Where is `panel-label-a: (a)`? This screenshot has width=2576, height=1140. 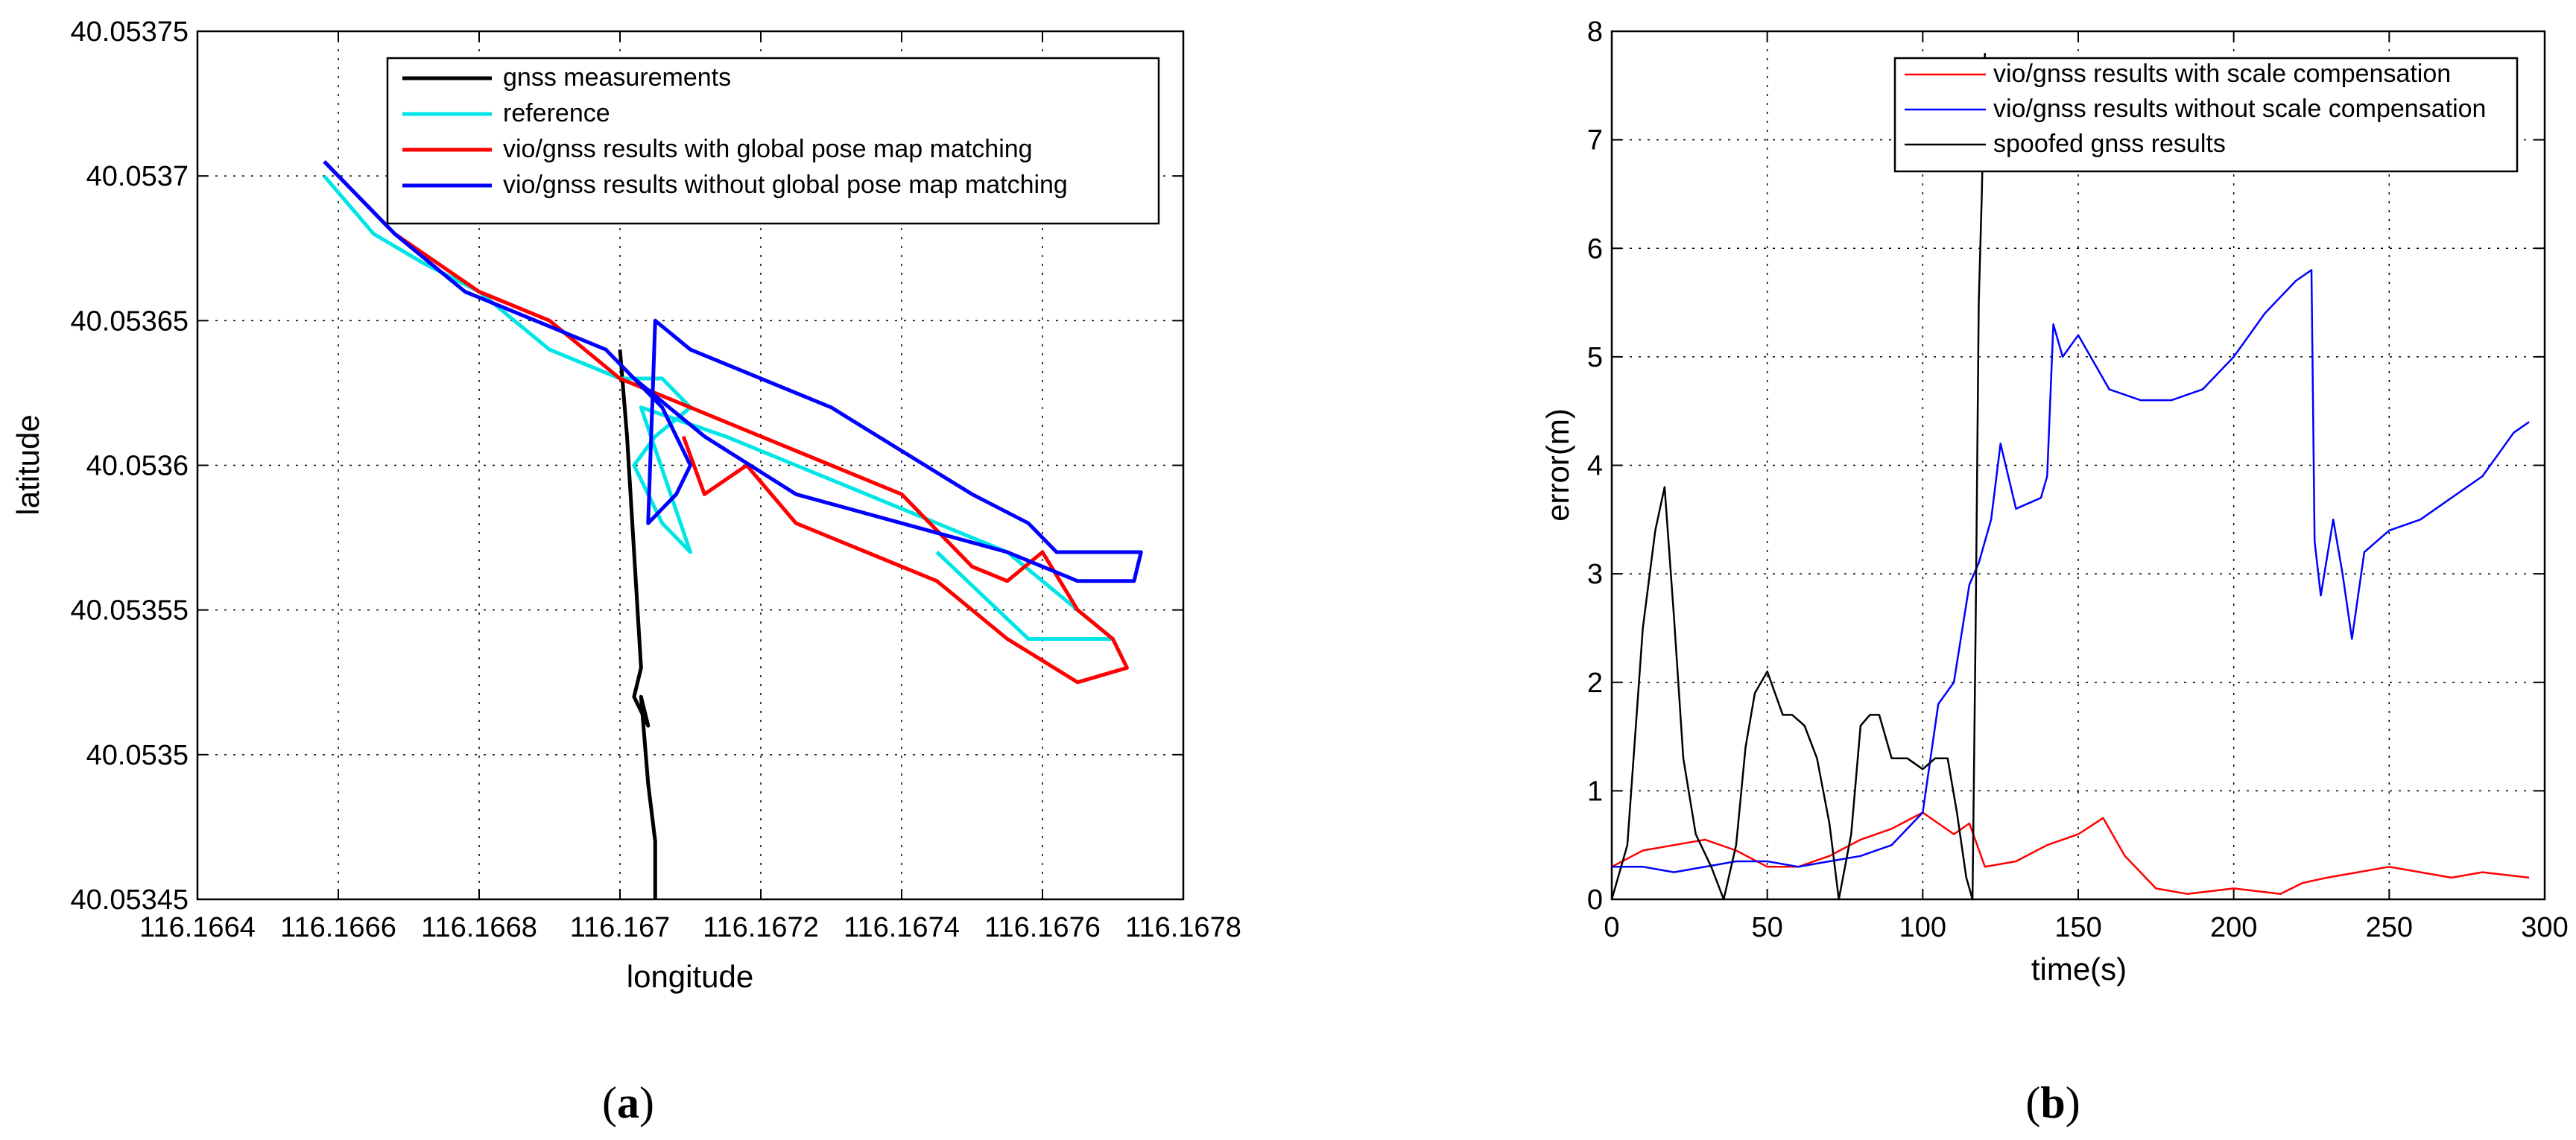 panel-label-a: (a) is located at coordinates (628, 1102).